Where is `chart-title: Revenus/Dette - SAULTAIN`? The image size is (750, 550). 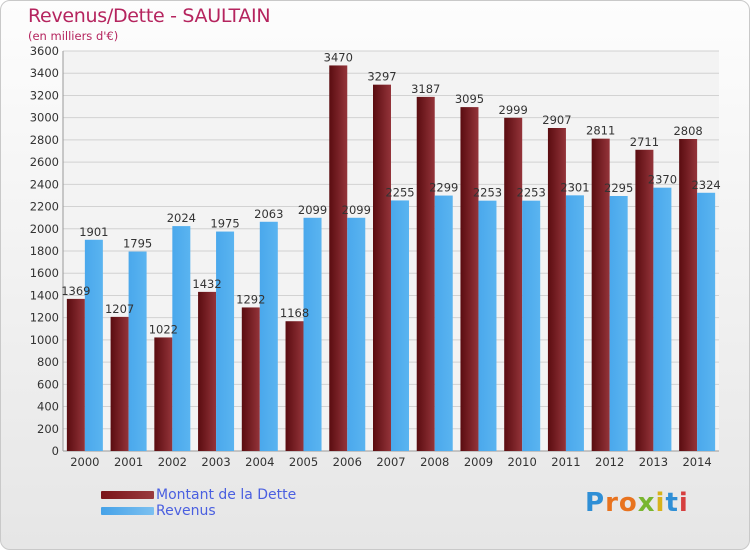
chart-title: Revenus/Dette - SAULTAIN is located at coordinates (149, 16).